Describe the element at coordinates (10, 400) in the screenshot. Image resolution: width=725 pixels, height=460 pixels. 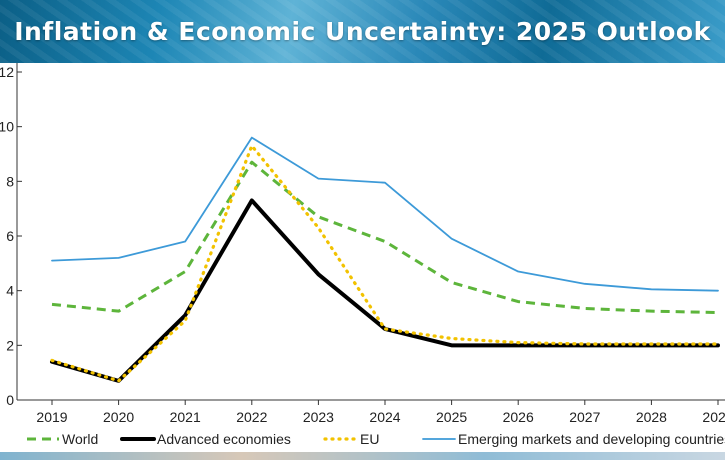
I see `y-tick-label: 0` at that location.